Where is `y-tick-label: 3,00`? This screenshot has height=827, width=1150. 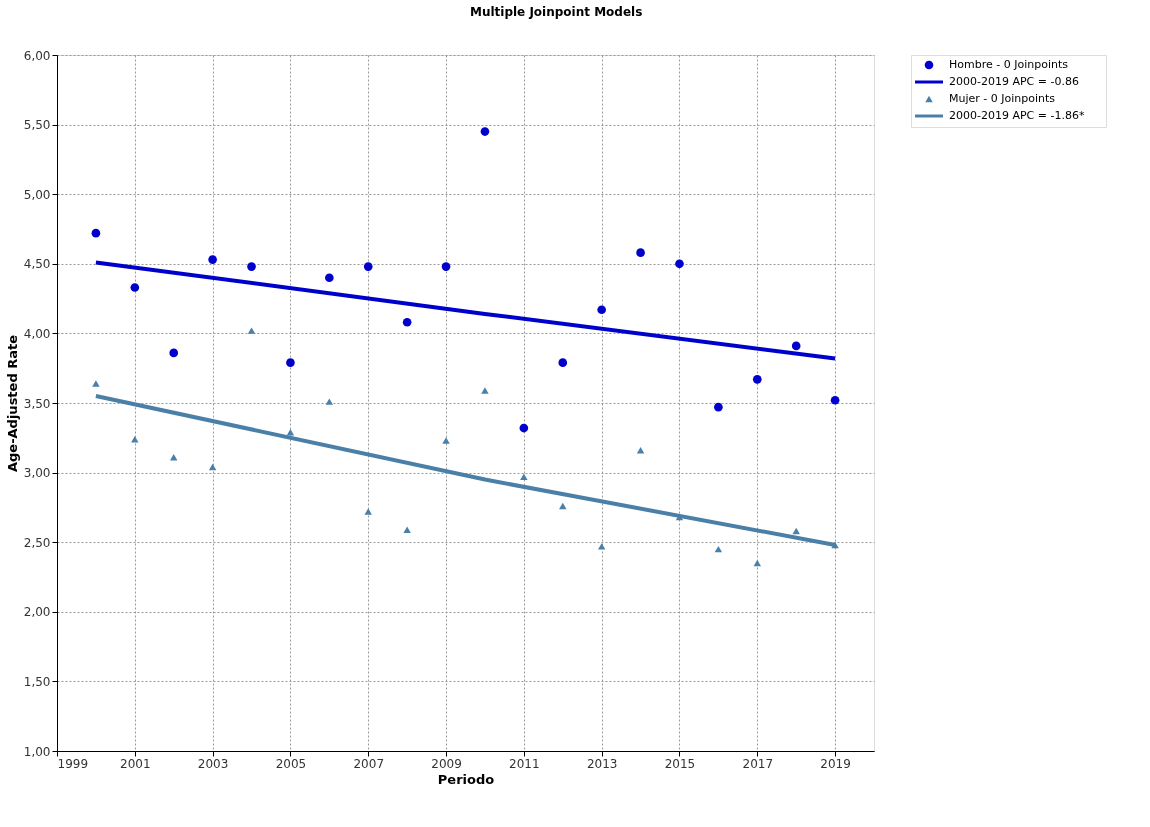 y-tick-label: 3,00 is located at coordinates (37, 473).